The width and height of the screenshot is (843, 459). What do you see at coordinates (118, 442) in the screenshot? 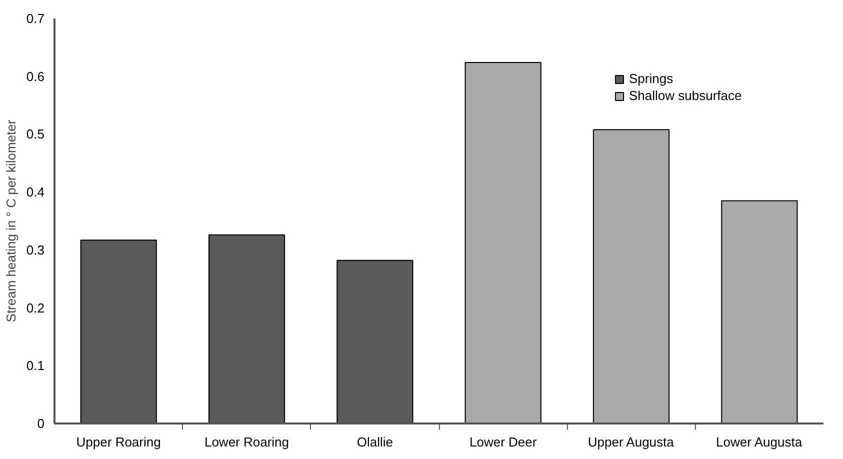
I see `x-tick-label: Upper Roaring` at bounding box center [118, 442].